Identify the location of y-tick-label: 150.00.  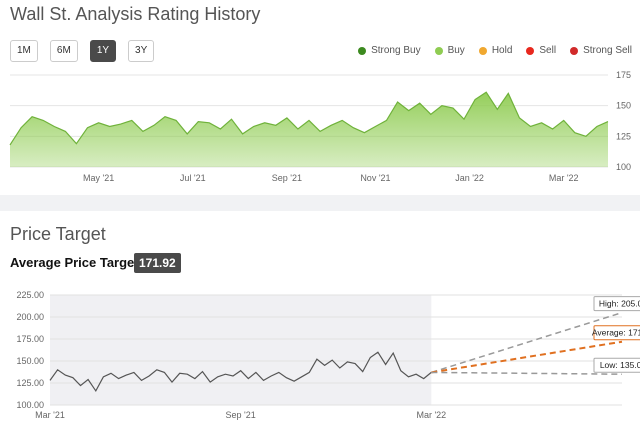
(30, 361).